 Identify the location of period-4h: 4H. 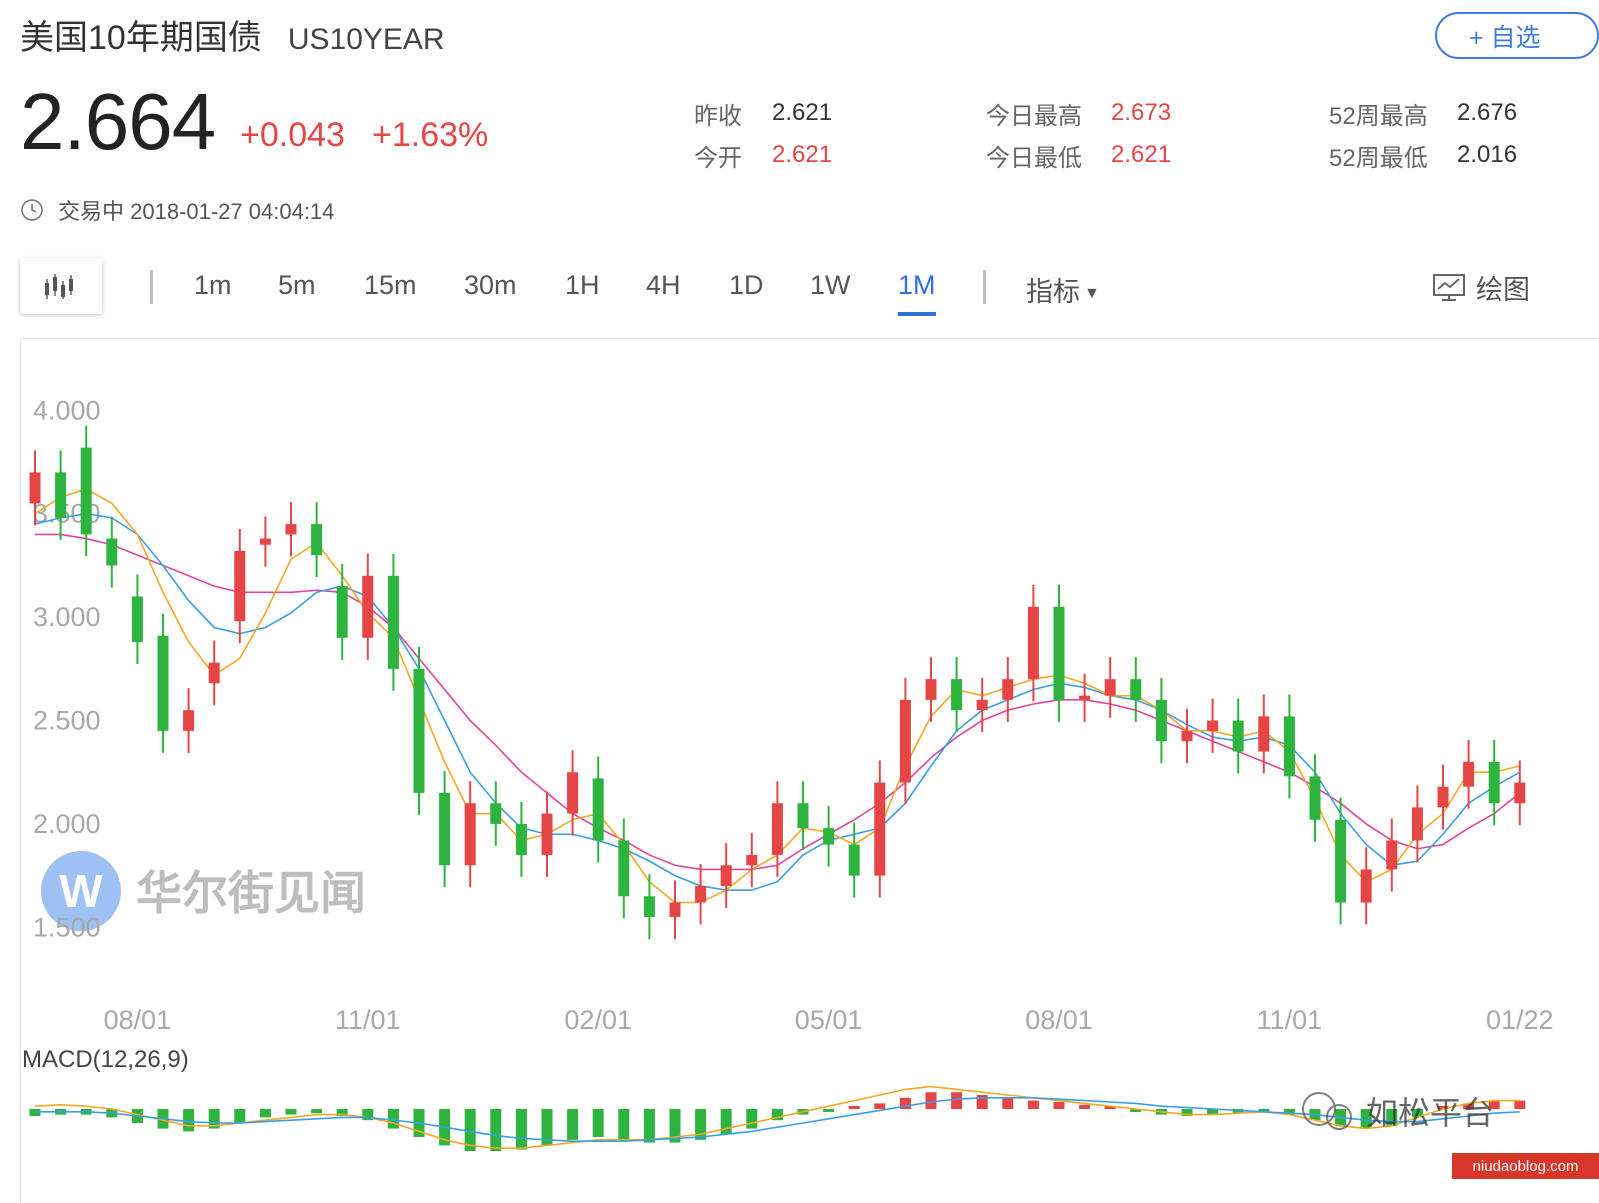
(663, 285).